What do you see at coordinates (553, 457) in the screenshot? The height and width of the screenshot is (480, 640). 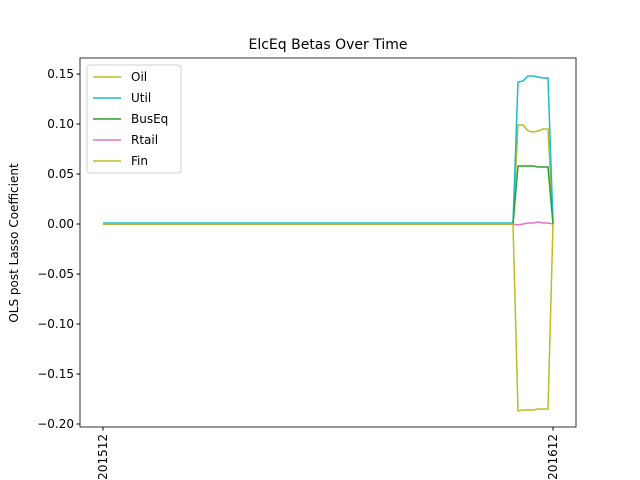 I see `x-tick-label: 201612` at bounding box center [553, 457].